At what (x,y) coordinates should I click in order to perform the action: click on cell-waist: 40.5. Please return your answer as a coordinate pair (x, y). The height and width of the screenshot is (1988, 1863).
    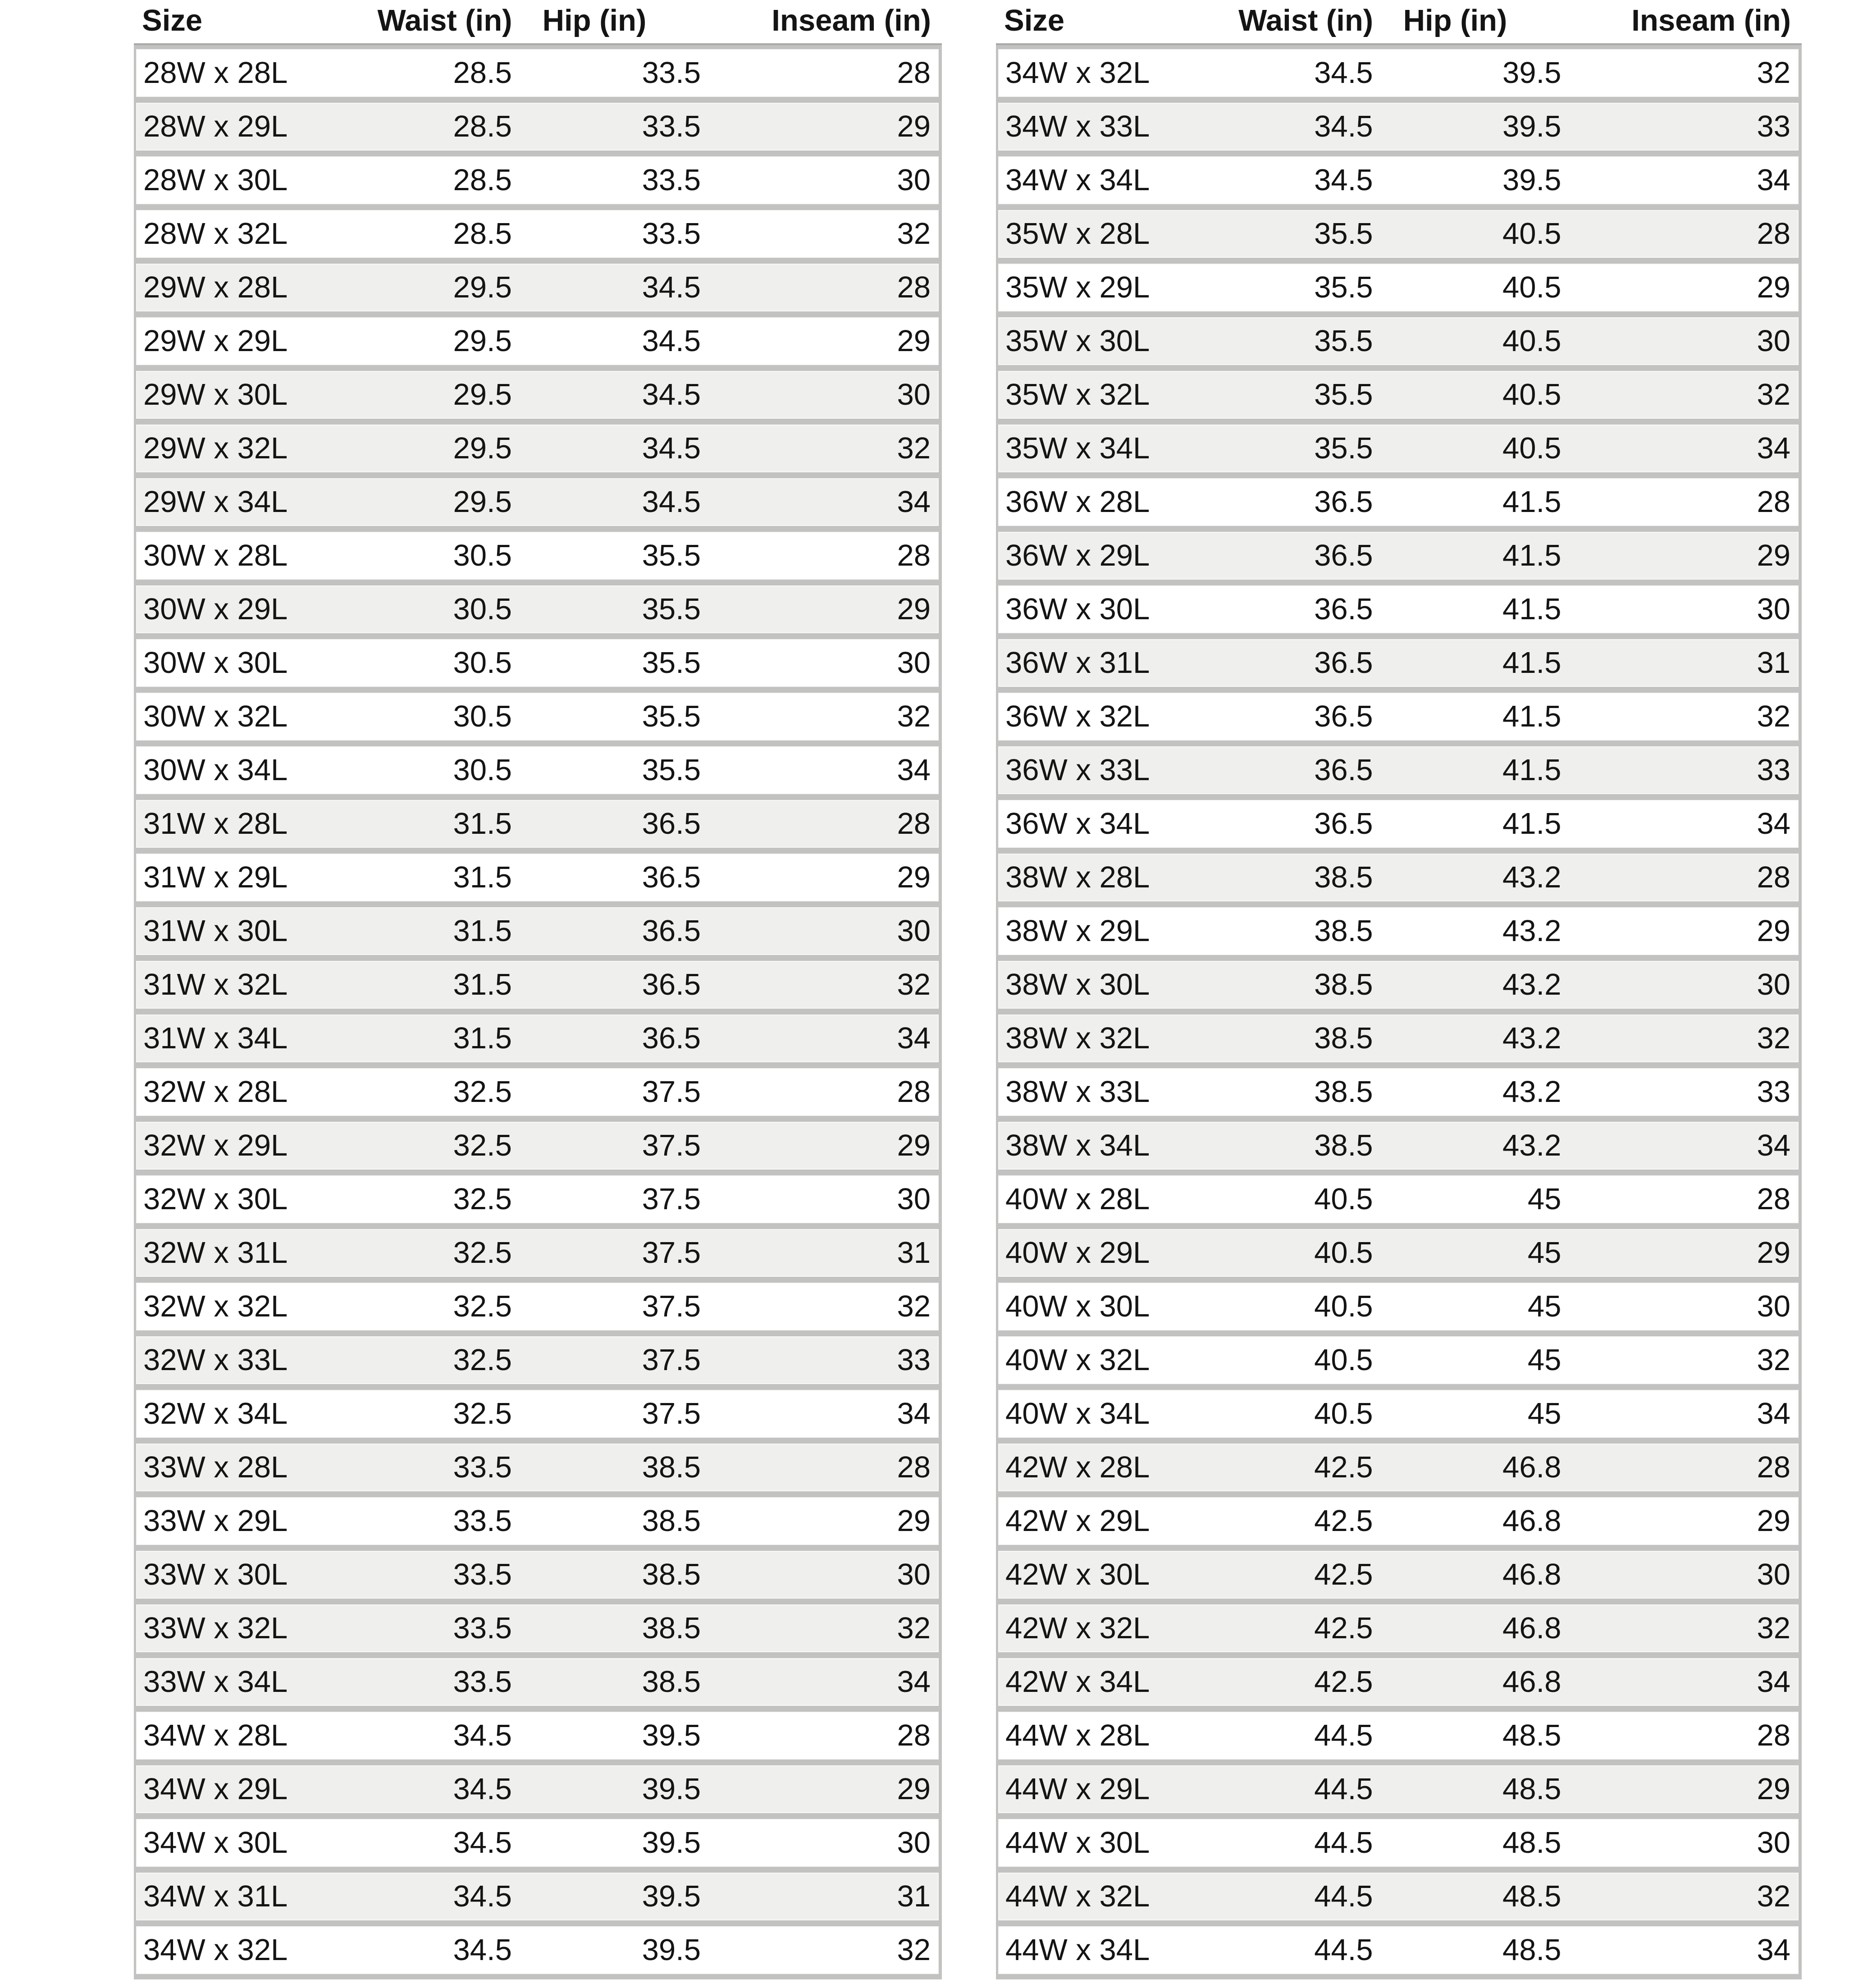
    Looking at the image, I should click on (1343, 1413).